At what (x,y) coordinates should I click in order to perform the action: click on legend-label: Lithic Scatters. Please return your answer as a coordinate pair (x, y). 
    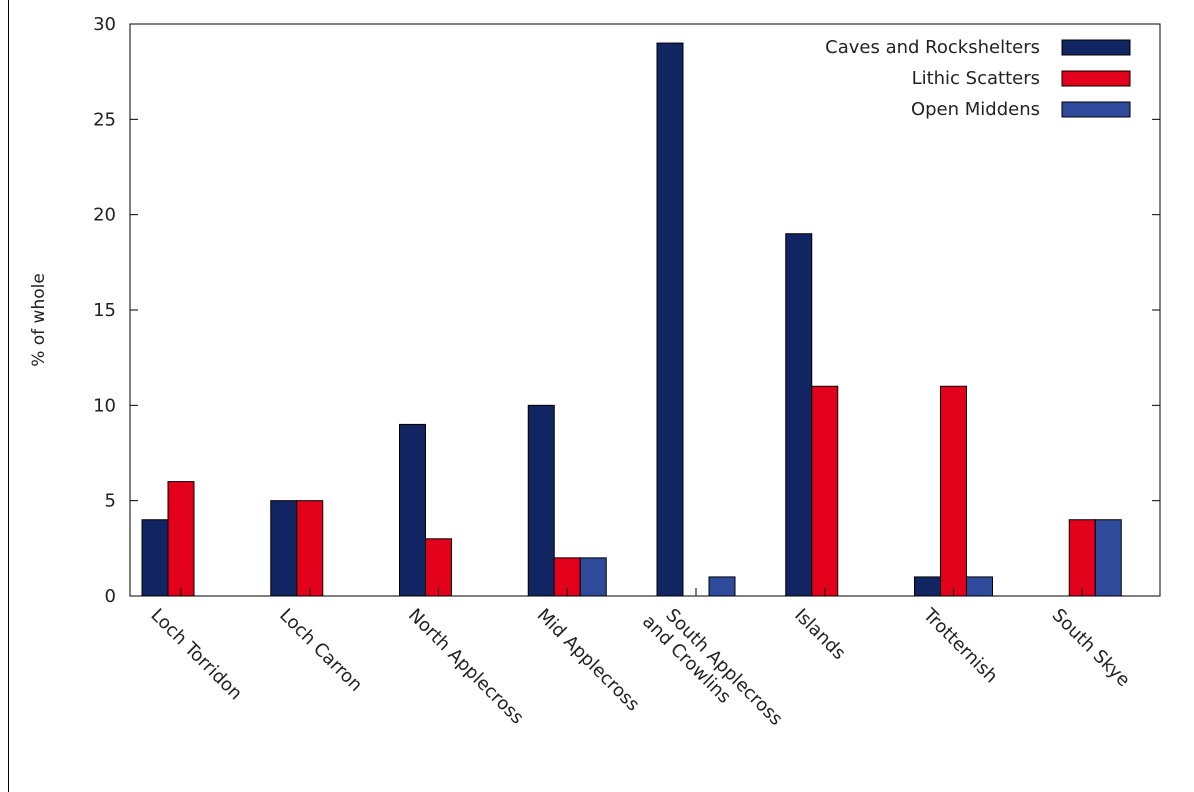
    Looking at the image, I should click on (976, 78).